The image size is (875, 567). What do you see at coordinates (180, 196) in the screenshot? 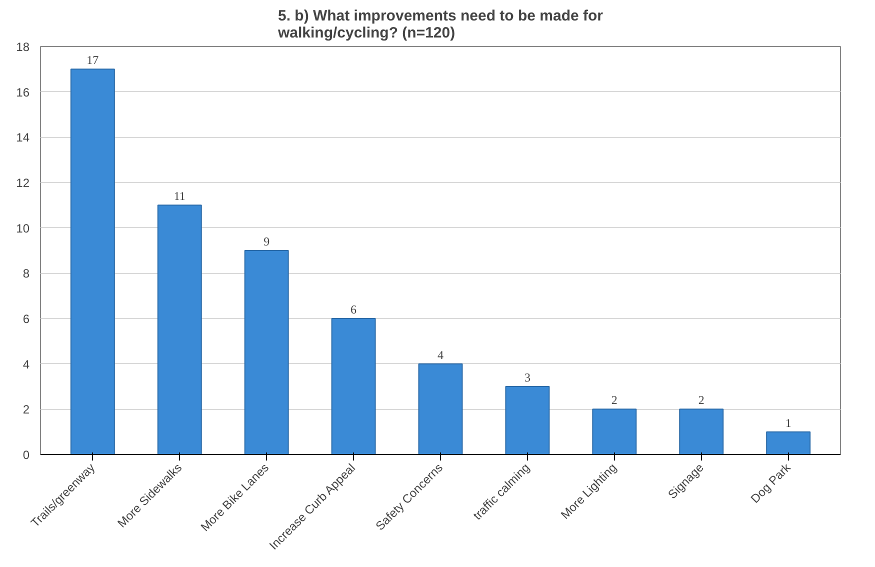
I see `data-label: 11` at bounding box center [180, 196].